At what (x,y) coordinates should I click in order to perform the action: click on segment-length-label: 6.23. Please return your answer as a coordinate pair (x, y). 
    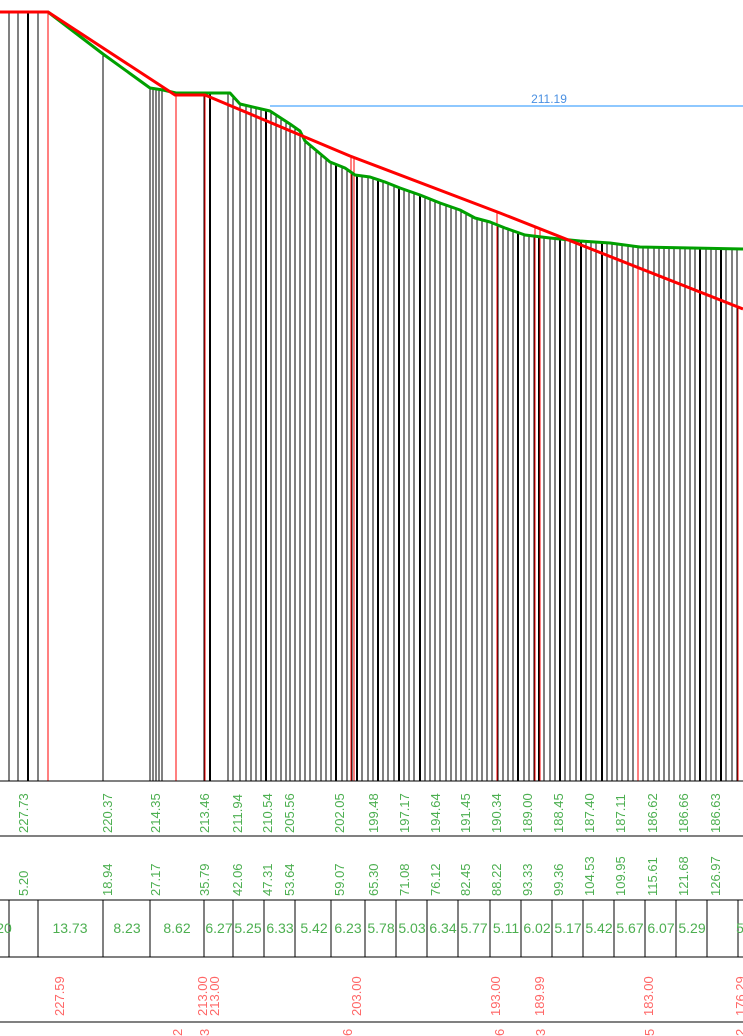
    Looking at the image, I should click on (347, 928).